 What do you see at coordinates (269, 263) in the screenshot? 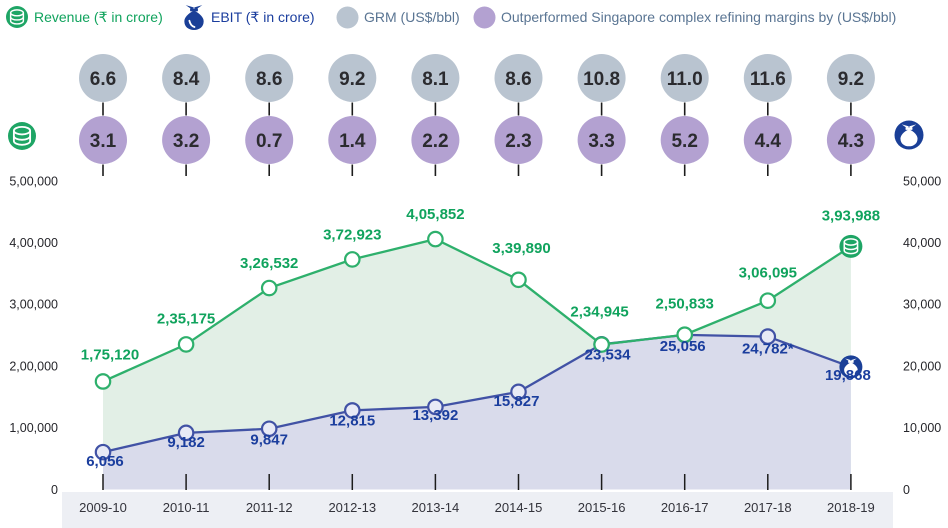
I see `revenue-value-label: 3,26,532` at bounding box center [269, 263].